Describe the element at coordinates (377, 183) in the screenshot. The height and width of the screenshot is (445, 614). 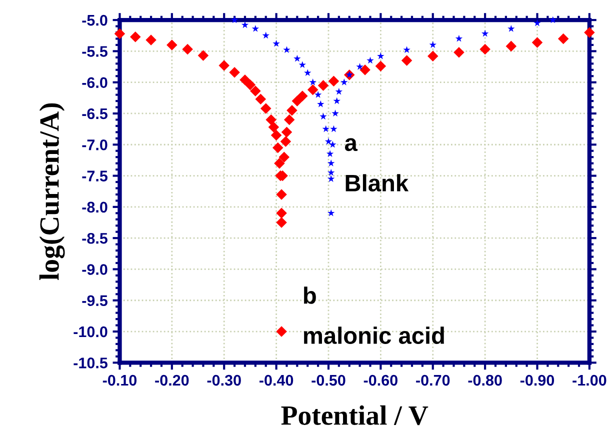
I see `annotation: Blank` at that location.